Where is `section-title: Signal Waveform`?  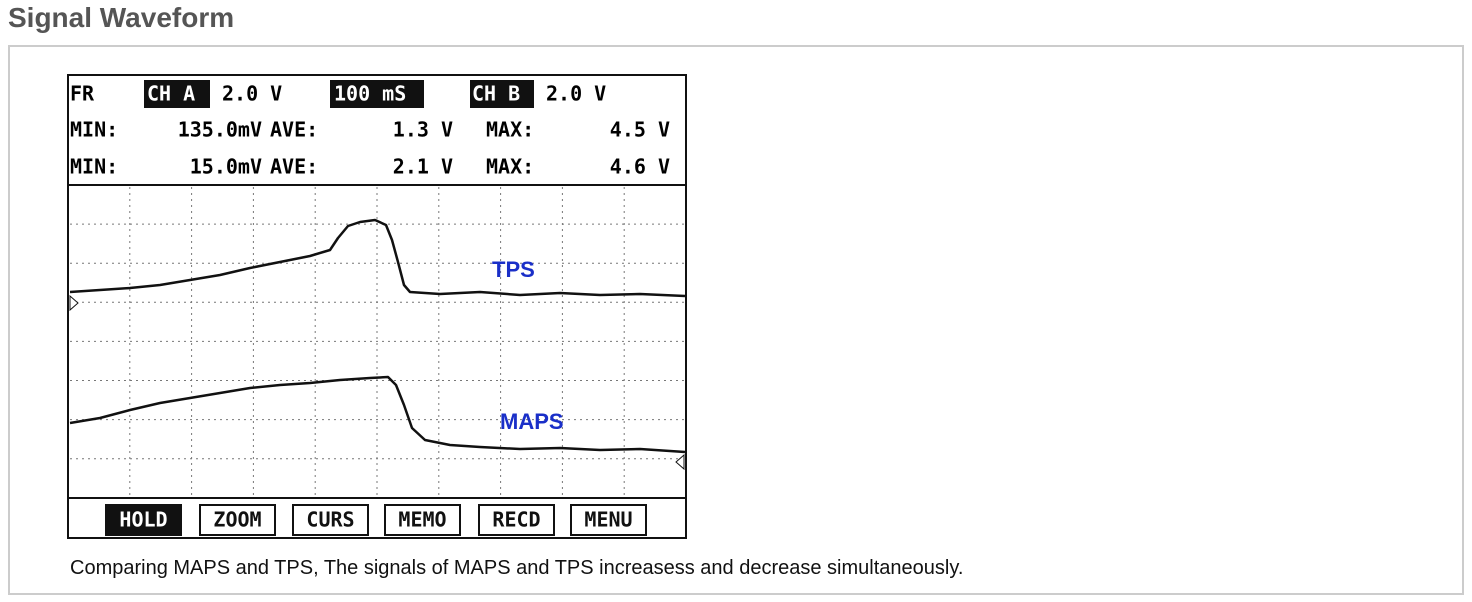 section-title: Signal Waveform is located at coordinates (121, 17).